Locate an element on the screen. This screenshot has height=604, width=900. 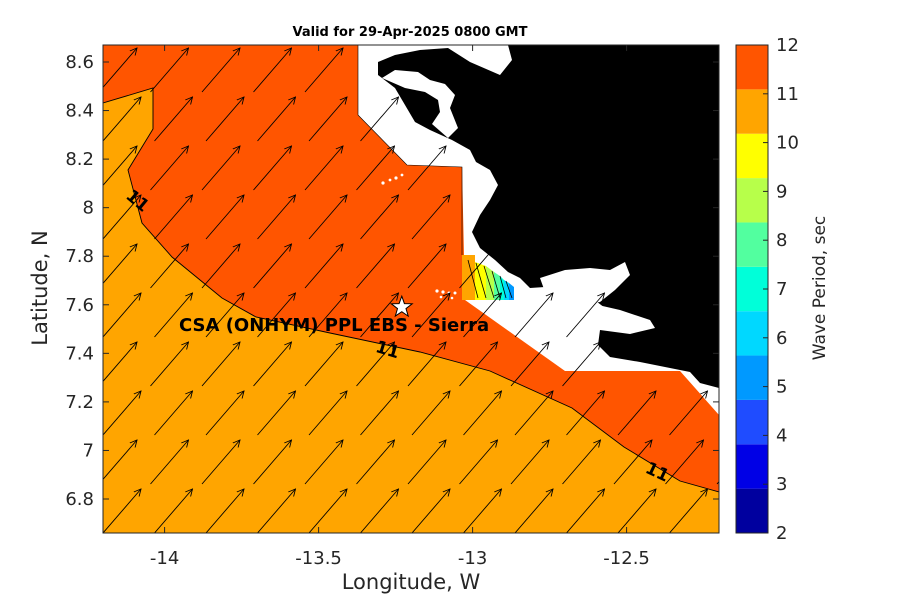
colorbar-tick-label: 9 is located at coordinates (781, 191).